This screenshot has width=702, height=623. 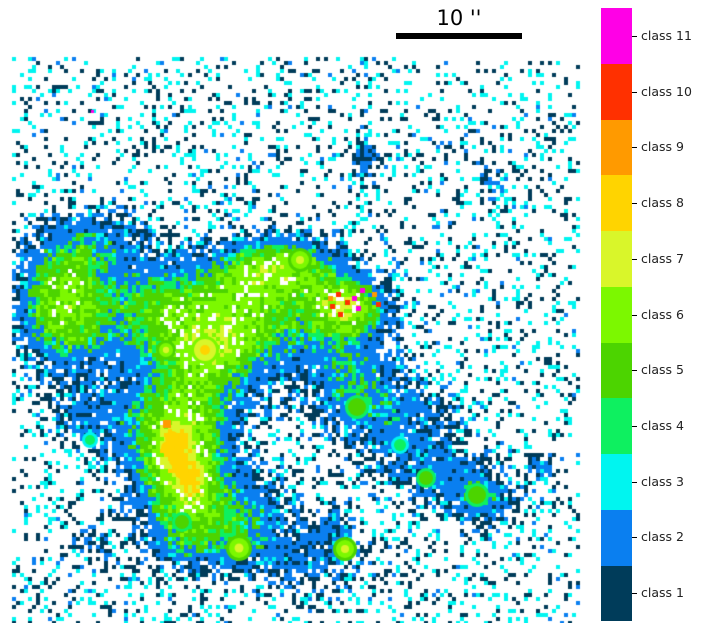 What do you see at coordinates (662, 258) in the screenshot?
I see `colorbar-label: class 7` at bounding box center [662, 258].